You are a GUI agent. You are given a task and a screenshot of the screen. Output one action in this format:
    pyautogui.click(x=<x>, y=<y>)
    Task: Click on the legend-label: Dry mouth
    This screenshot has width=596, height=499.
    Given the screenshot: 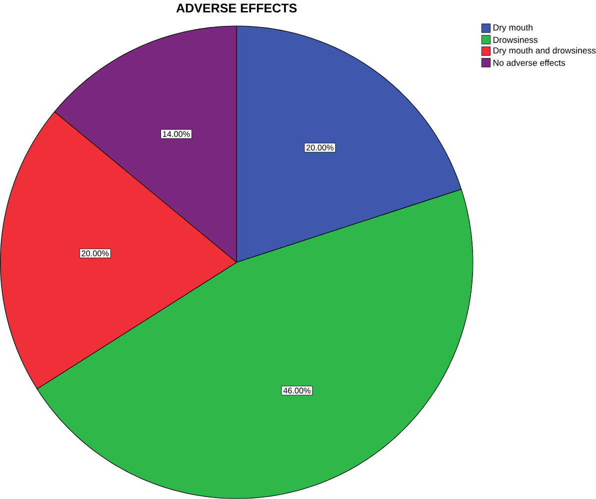 What is the action you would take?
    pyautogui.click(x=513, y=28)
    